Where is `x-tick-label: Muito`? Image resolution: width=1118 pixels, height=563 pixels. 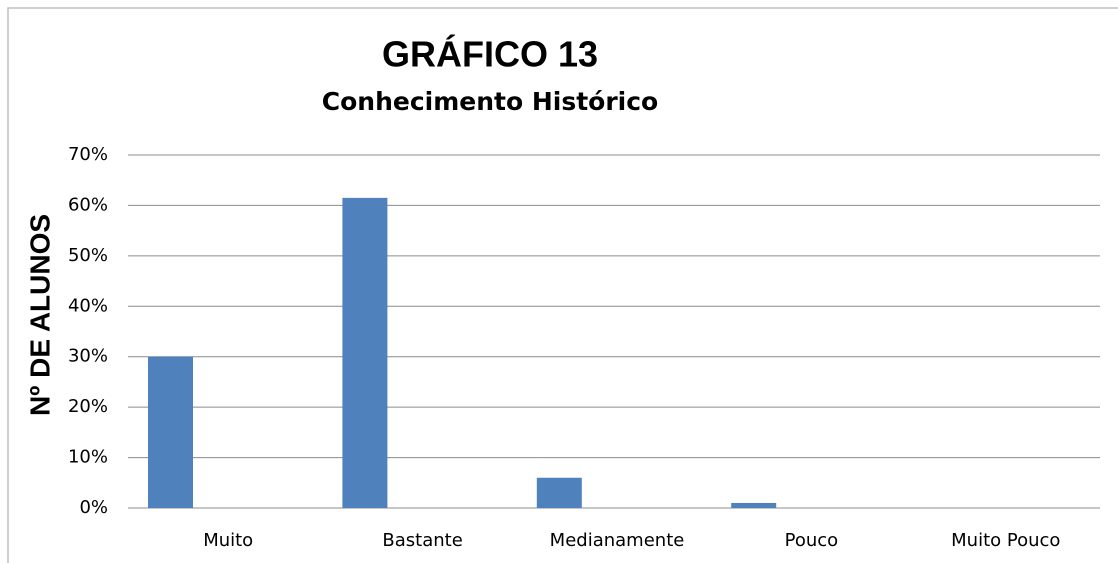
x-tick-label: Muito is located at coordinates (228, 540).